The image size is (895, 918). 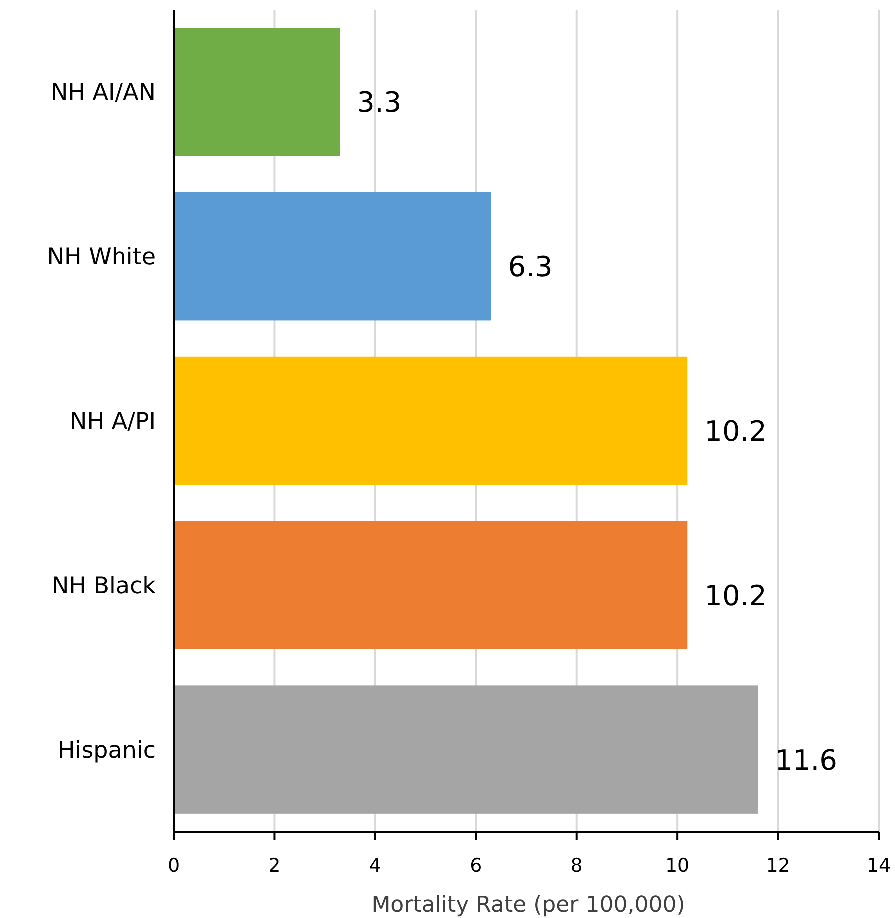 What do you see at coordinates (529, 905) in the screenshot?
I see `x-axis-title: Mortality Rate (per 100,000)` at bounding box center [529, 905].